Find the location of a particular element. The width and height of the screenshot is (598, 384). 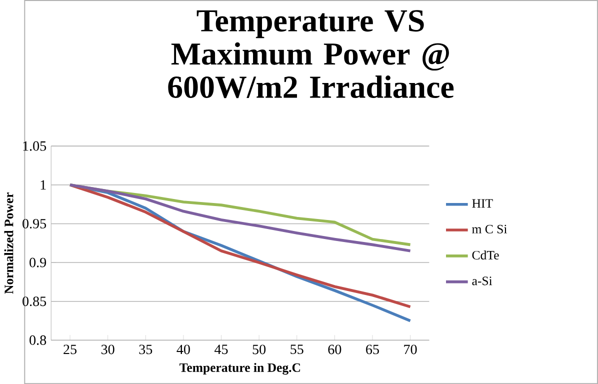

y-tick-label: 0.85 is located at coordinates (34, 301).